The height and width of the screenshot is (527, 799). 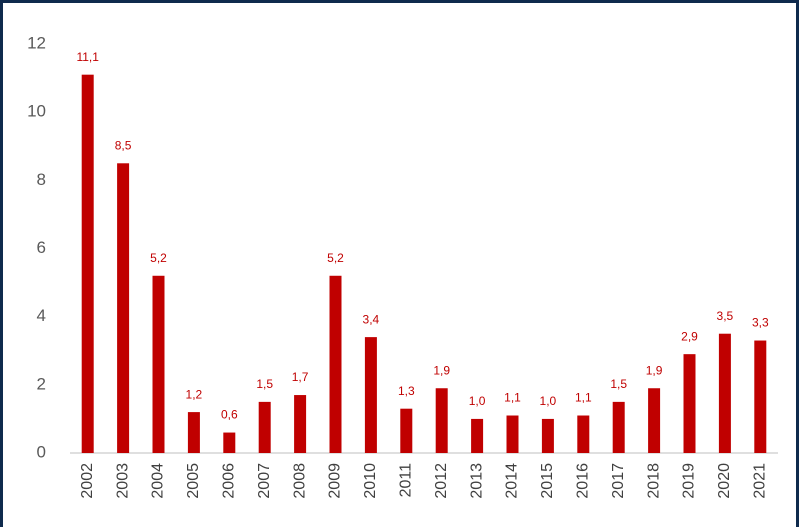 What do you see at coordinates (122, 481) in the screenshot?
I see `x-tick-label: 2003` at bounding box center [122, 481].